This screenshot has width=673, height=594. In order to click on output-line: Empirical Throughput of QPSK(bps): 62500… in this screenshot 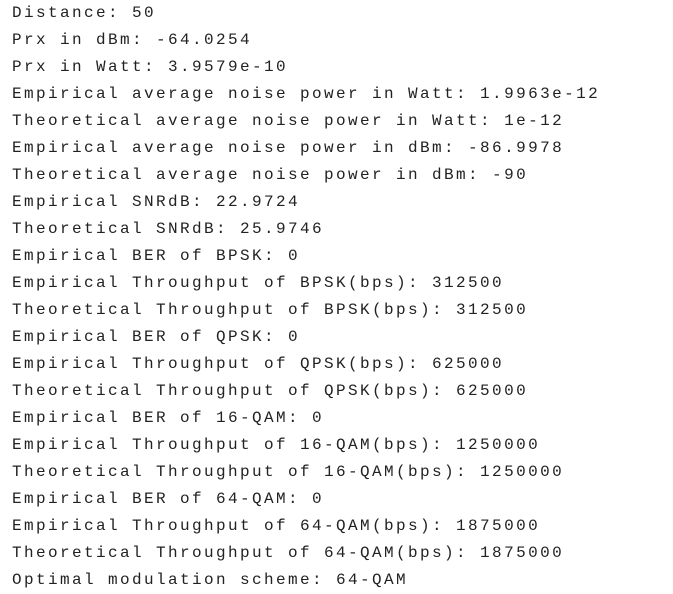, I will do `click(258, 364)`.